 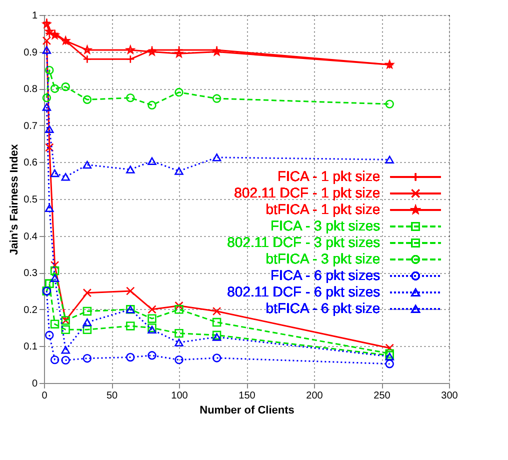 I want to click on x-tick-label: 0, so click(x=45, y=396).